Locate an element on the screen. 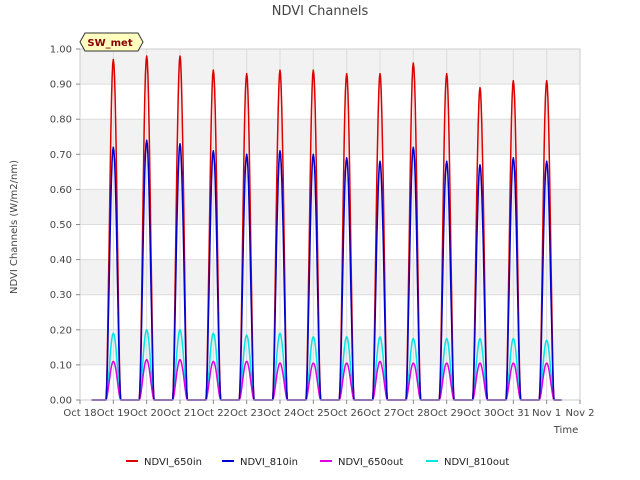 This screenshot has height=480, width=640. legend-label: NDVI_650out is located at coordinates (370, 462).